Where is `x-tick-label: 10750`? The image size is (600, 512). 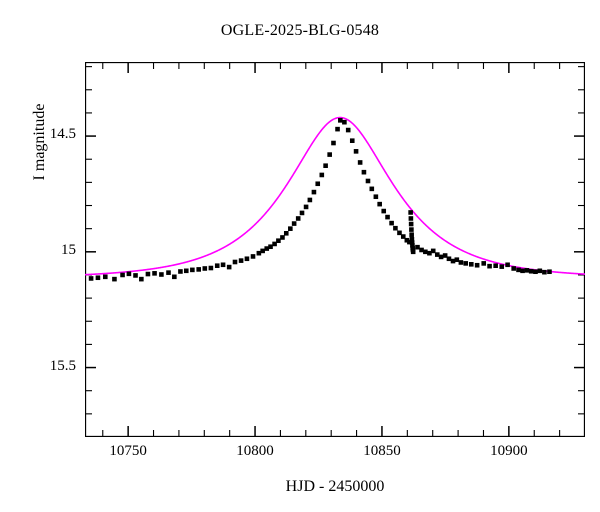 x-tick-label: 10750 is located at coordinates (128, 451).